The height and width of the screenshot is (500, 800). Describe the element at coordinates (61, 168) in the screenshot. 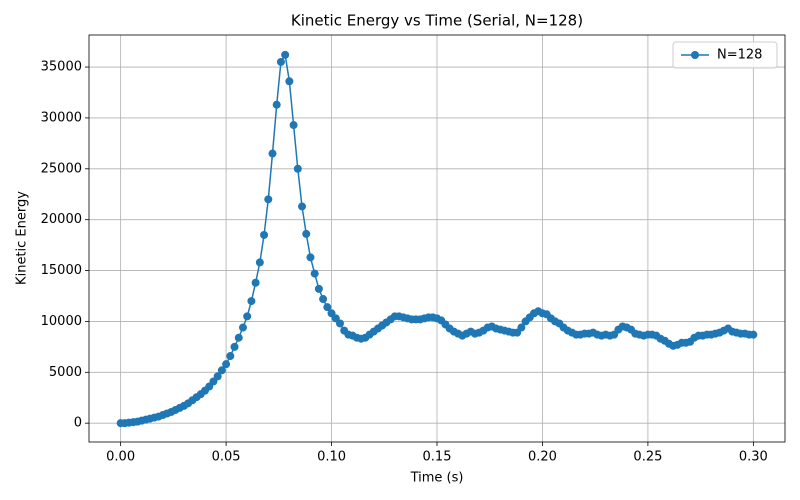

I see `y-tick-label: 25000` at that location.